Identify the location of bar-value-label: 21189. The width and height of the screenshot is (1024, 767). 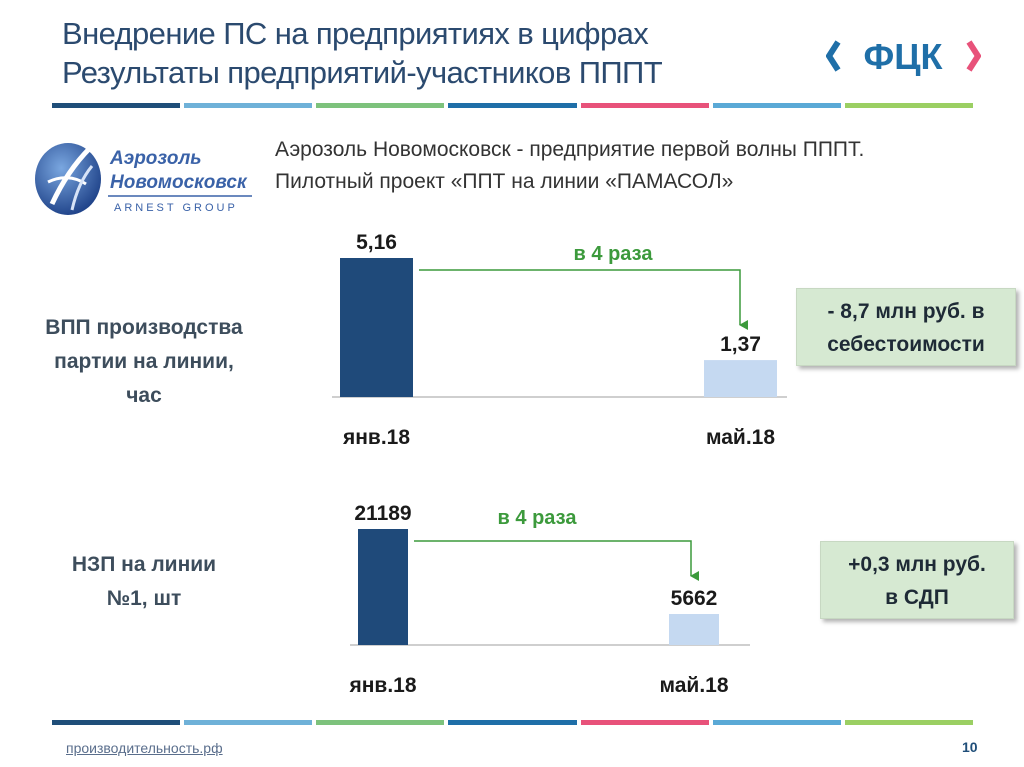
(382, 513).